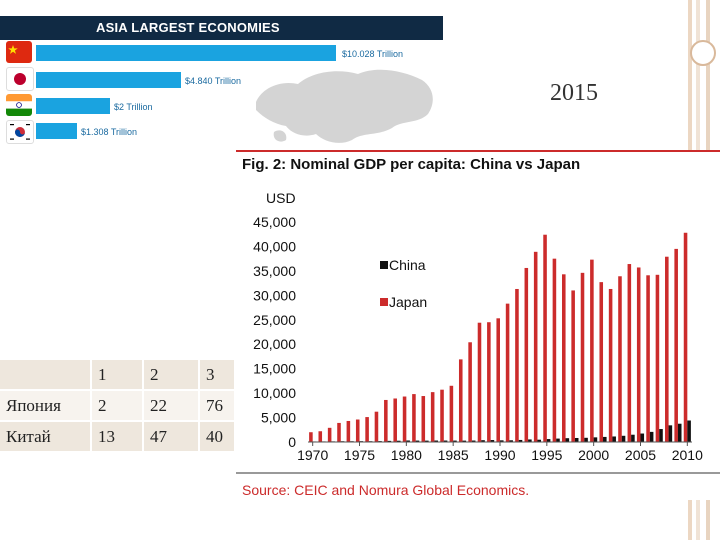  What do you see at coordinates (478, 151) in the screenshot?
I see `chart-top-rule` at bounding box center [478, 151].